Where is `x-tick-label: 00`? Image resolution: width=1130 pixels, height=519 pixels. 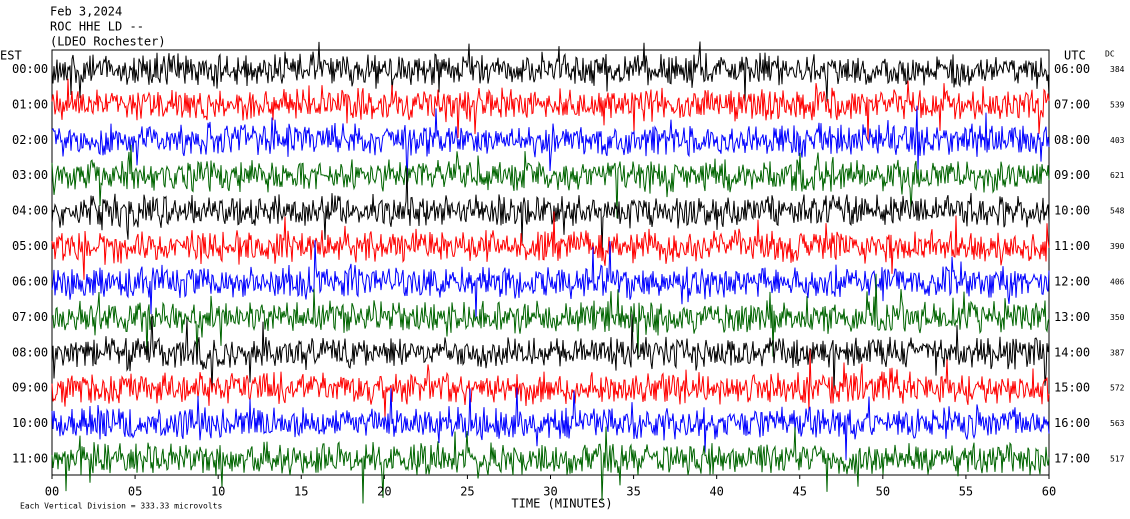 x-tick-label: 00 is located at coordinates (52, 492).